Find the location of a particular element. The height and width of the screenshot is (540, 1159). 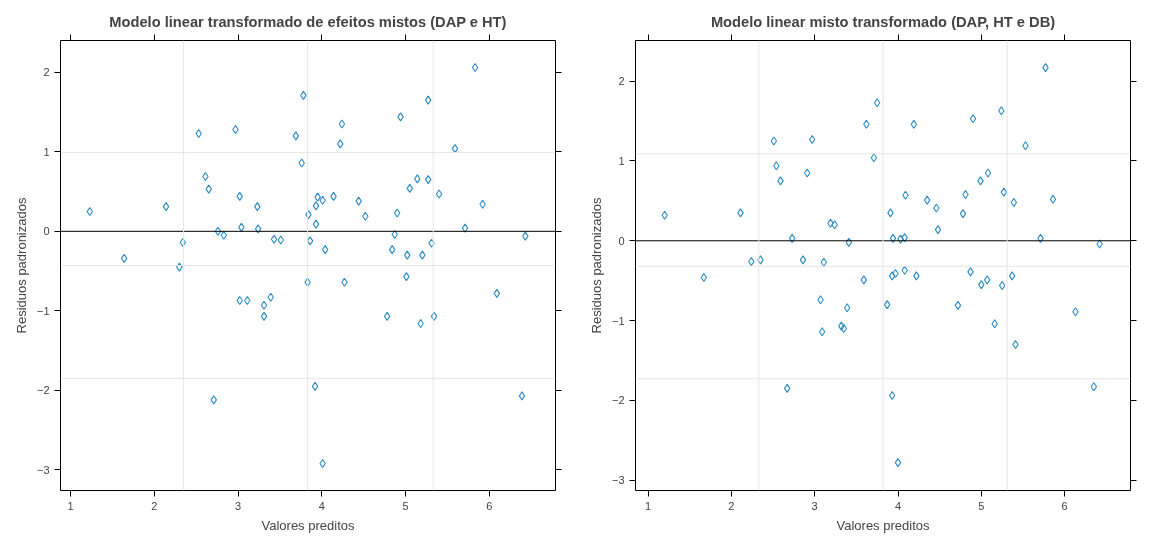

chart-title: Modelo linear misto transformado (DAP, HT e DB) is located at coordinates (883, 21).